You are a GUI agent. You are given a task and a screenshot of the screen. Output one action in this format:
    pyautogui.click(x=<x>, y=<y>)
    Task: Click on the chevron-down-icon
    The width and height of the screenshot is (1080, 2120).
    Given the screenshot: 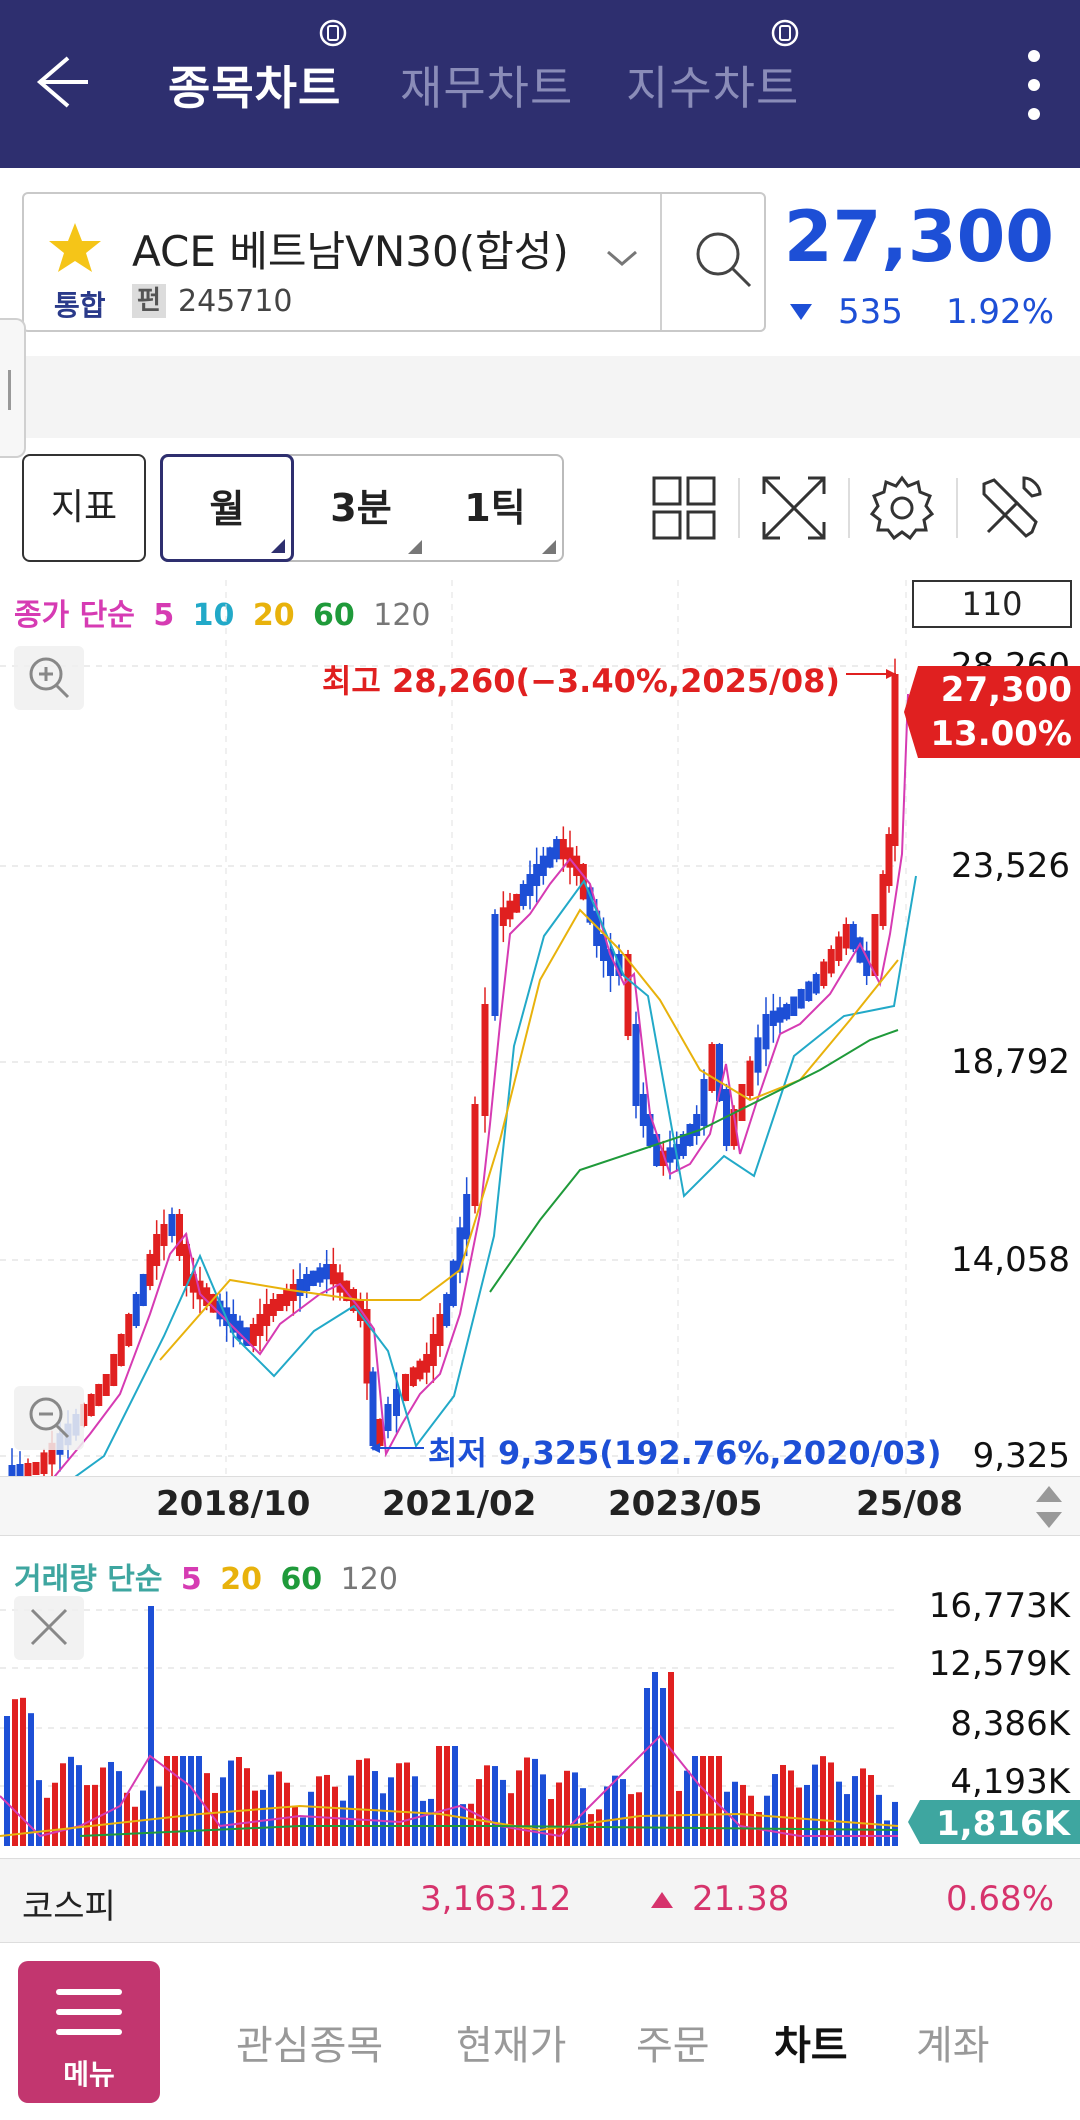 What is the action you would take?
    pyautogui.click(x=622, y=258)
    